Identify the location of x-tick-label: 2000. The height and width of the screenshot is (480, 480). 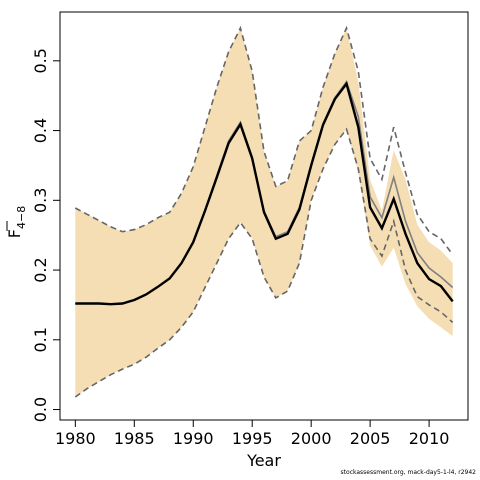
(311, 438).